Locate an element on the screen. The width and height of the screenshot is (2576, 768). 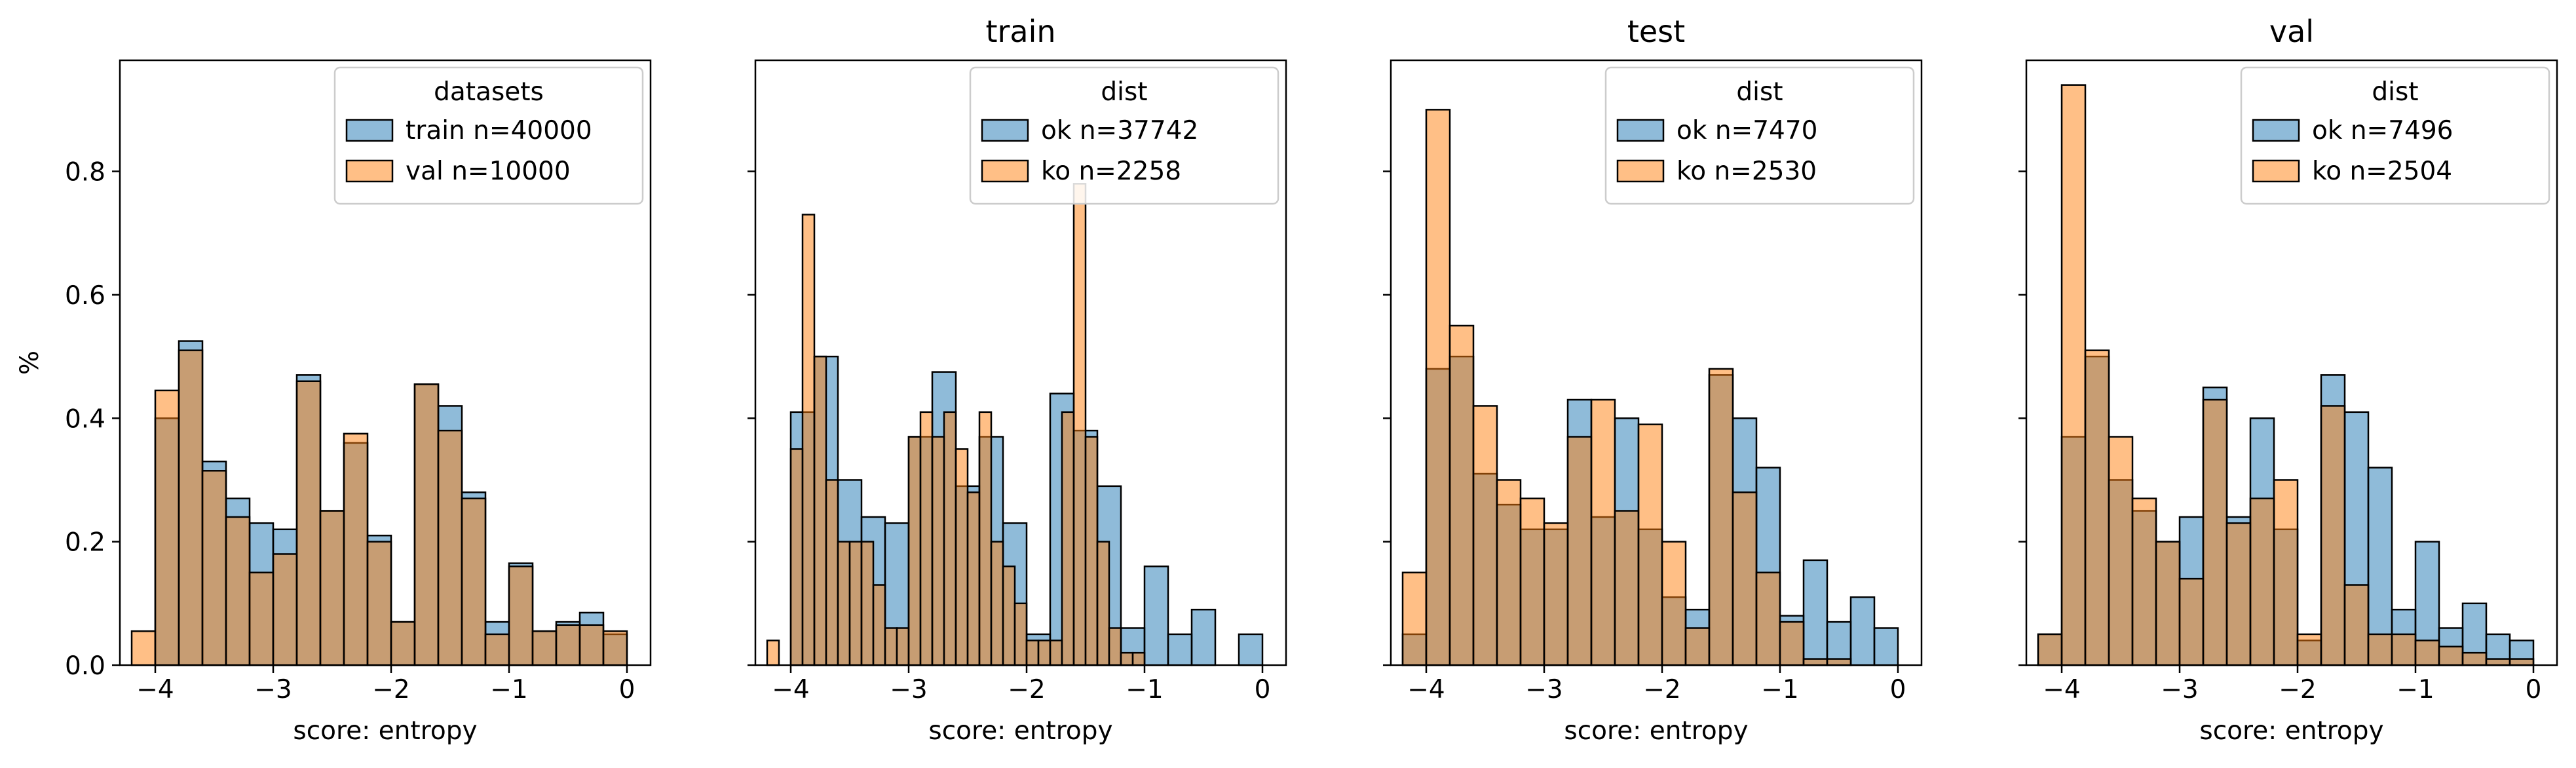
panel-title: val is located at coordinates (2292, 31).